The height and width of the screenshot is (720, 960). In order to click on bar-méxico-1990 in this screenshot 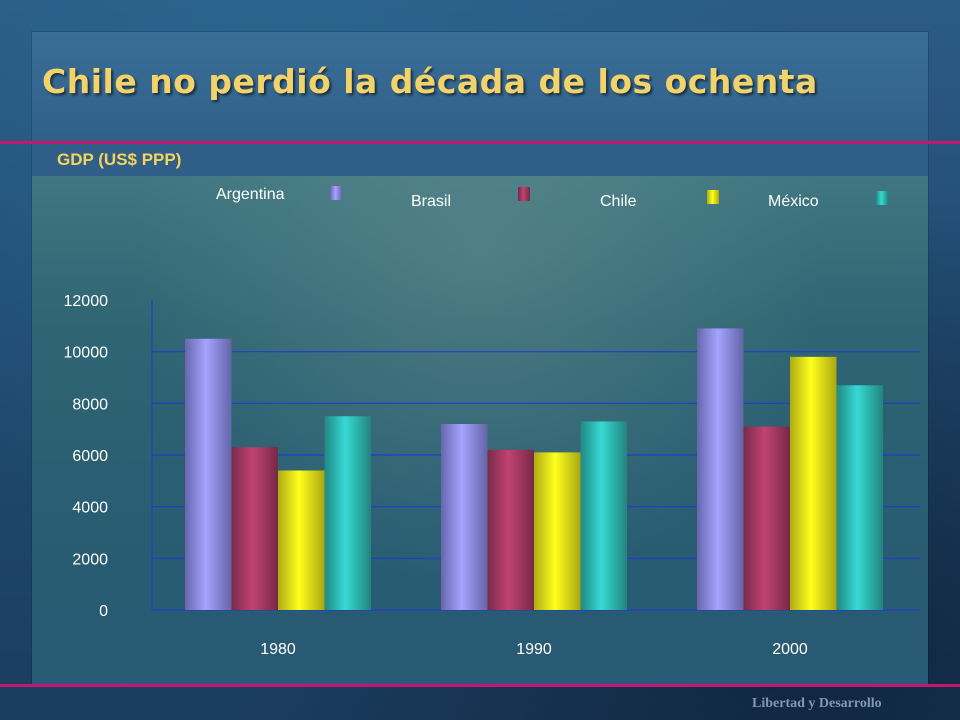, I will do `click(603, 515)`.